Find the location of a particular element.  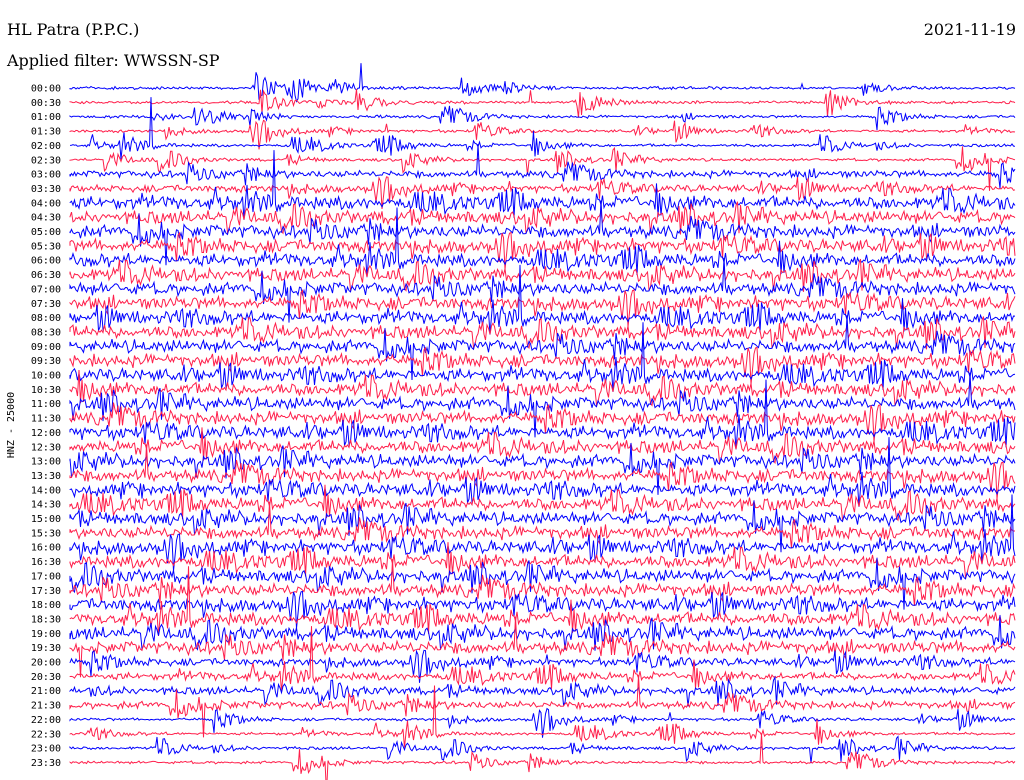

time-tick-label: 04:00 is located at coordinates (46, 203).